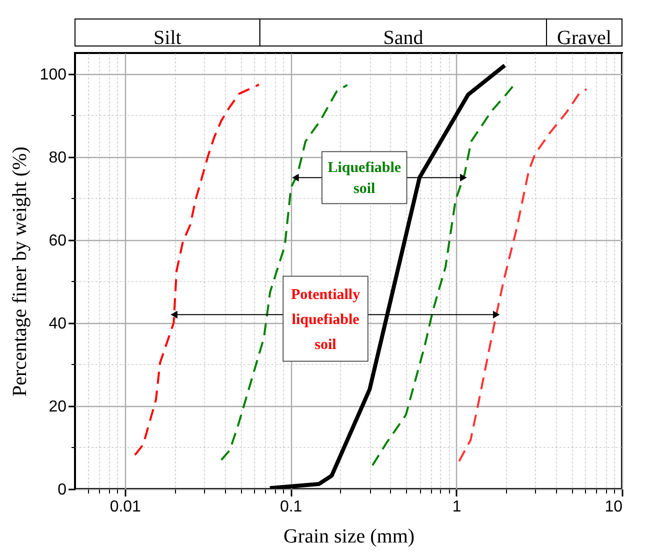 This screenshot has width=655, height=553. Describe the element at coordinates (53, 75) in the screenshot. I see `y-tick-label: 100` at that location.